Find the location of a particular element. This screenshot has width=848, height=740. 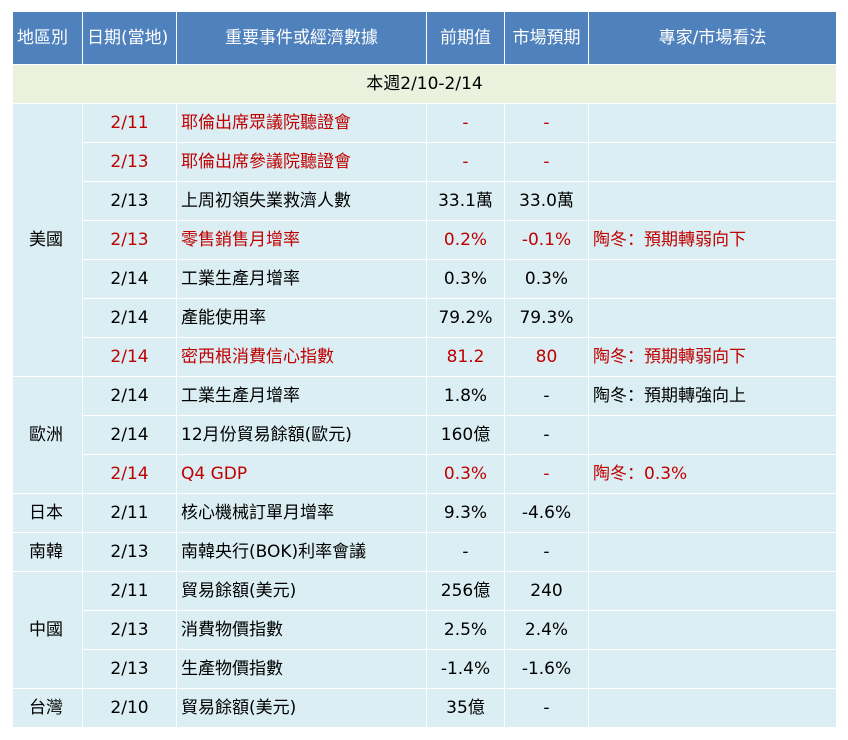

region-cell: 南韓 is located at coordinates (47, 552).